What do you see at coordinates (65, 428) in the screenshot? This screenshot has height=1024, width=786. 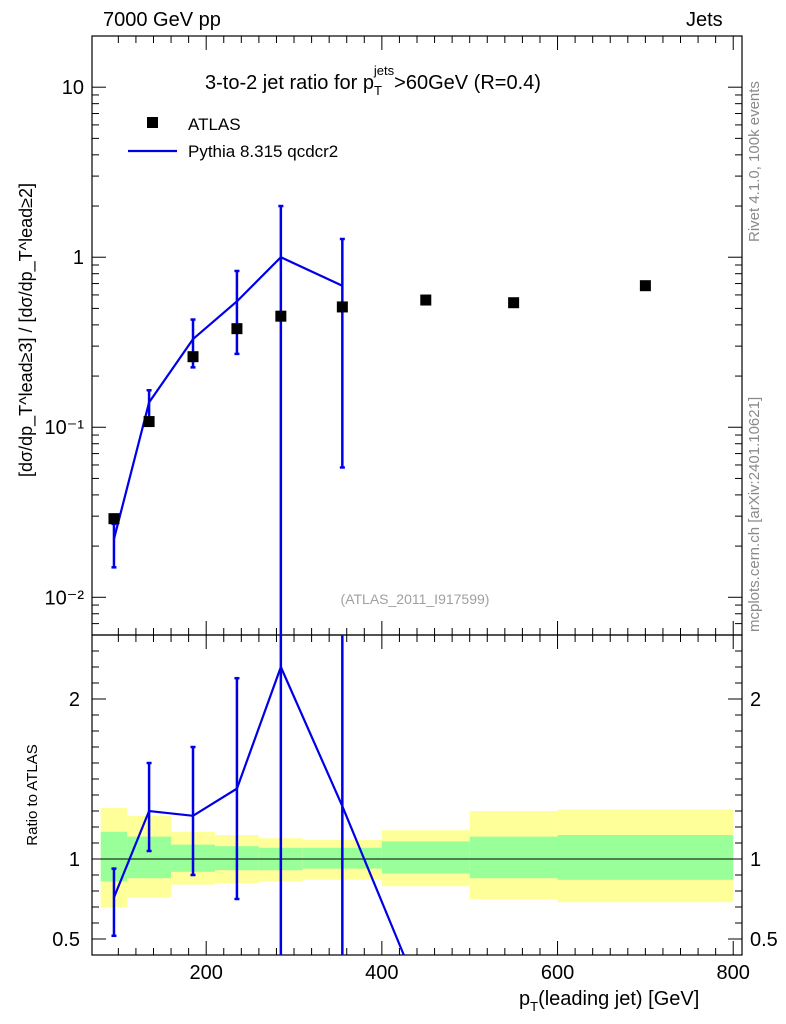 I see `y-tick-label-top-2: 10⁻¹` at bounding box center [65, 428].